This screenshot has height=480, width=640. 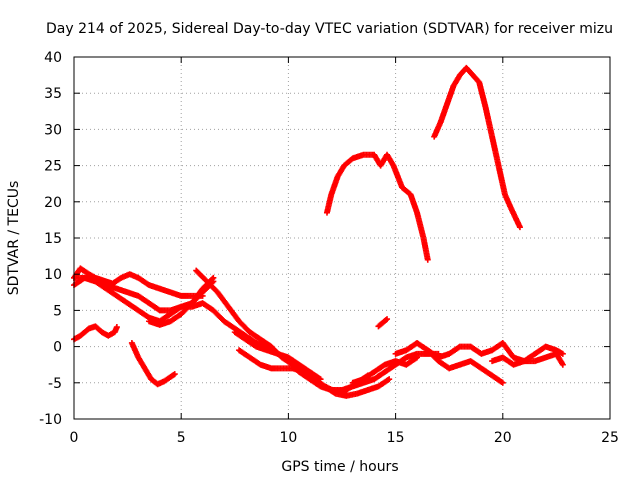 What do you see at coordinates (288, 438) in the screenshot?
I see `x-tick-label: 10` at bounding box center [288, 438].